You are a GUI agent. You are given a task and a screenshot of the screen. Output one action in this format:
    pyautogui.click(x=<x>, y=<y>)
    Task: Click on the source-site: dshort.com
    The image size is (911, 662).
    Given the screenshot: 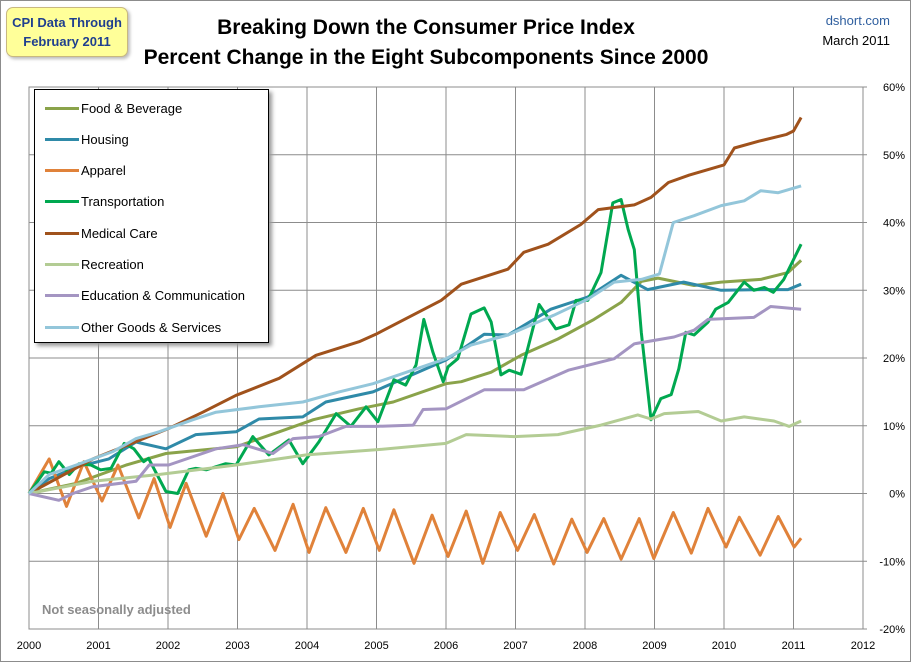 What is the action you would take?
    pyautogui.click(x=857, y=20)
    